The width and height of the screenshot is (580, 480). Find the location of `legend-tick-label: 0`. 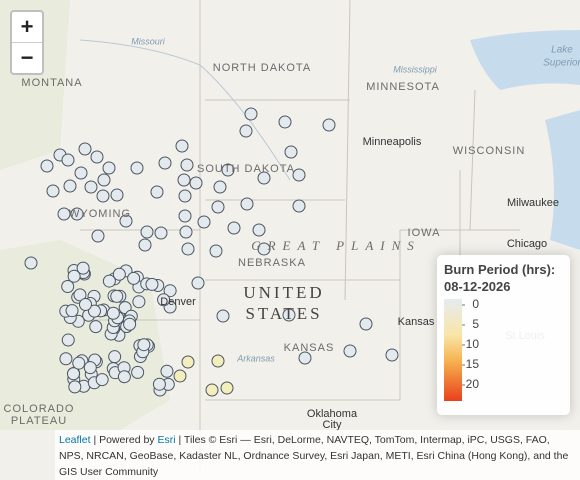

legend-tick-label: 0 is located at coordinates (475, 304).